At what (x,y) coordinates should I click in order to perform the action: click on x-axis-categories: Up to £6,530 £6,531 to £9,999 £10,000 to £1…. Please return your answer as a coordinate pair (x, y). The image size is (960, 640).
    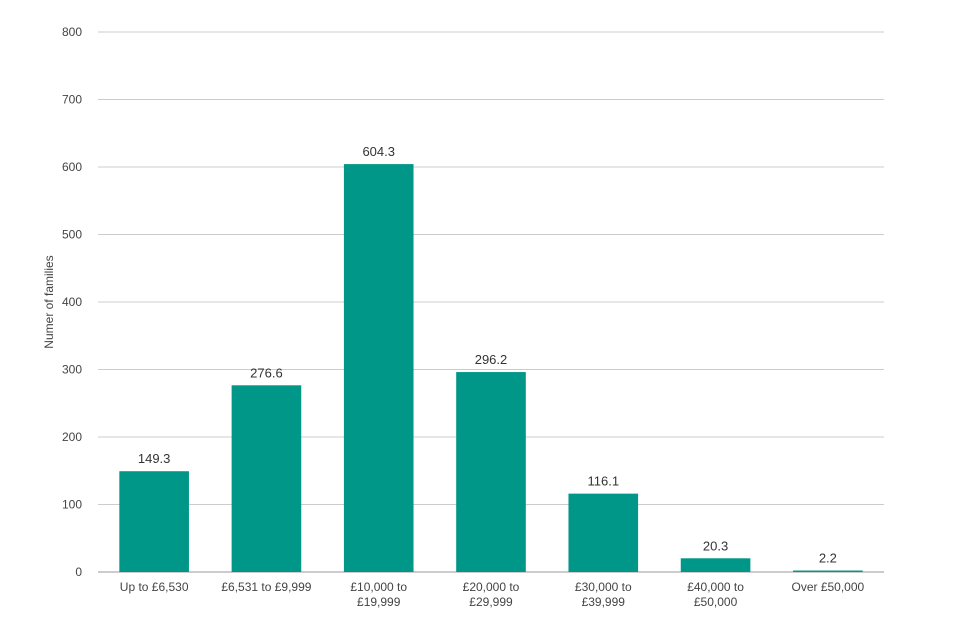
    Looking at the image, I should click on (492, 594).